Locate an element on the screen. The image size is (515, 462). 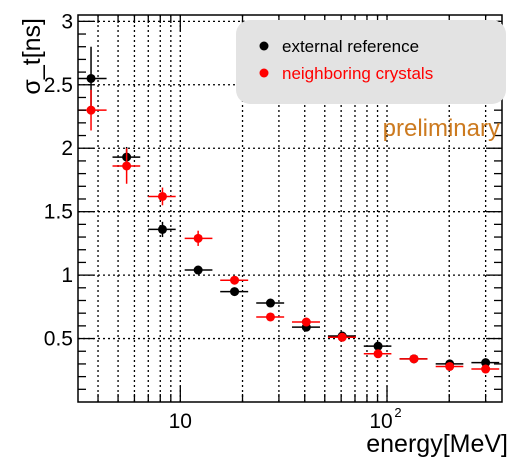
y-tick-label: 1.5 is located at coordinates (58, 212).